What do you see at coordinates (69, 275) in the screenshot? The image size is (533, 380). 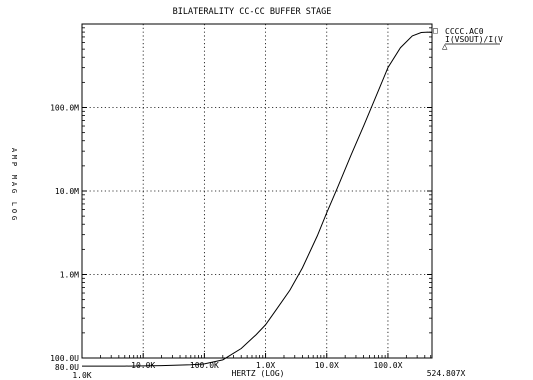 I see `y-tick-label: 1.0M` at bounding box center [69, 275].